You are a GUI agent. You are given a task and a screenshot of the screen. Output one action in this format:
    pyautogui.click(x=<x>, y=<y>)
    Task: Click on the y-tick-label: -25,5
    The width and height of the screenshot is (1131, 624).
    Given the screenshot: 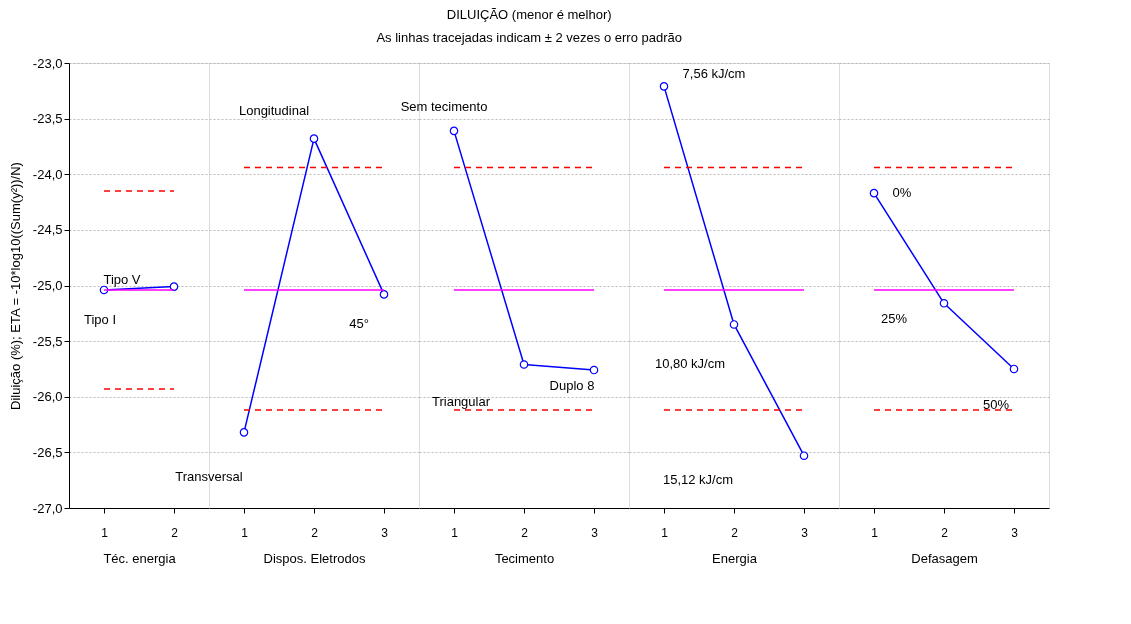 What is the action you would take?
    pyautogui.click(x=47, y=341)
    